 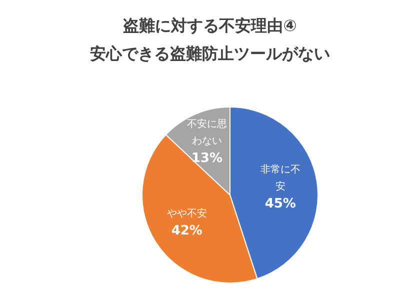 I want to click on chart-subtitle: 安心できる盗難防止ツールがない, so click(x=210, y=54).